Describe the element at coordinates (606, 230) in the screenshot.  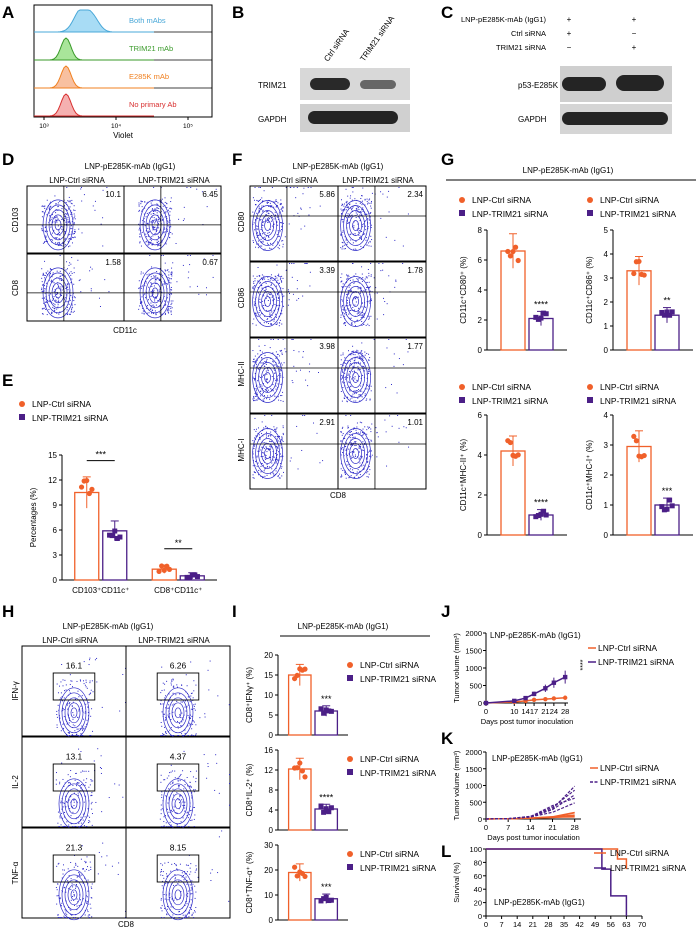
I see `y-tick-label: 5` at that location.